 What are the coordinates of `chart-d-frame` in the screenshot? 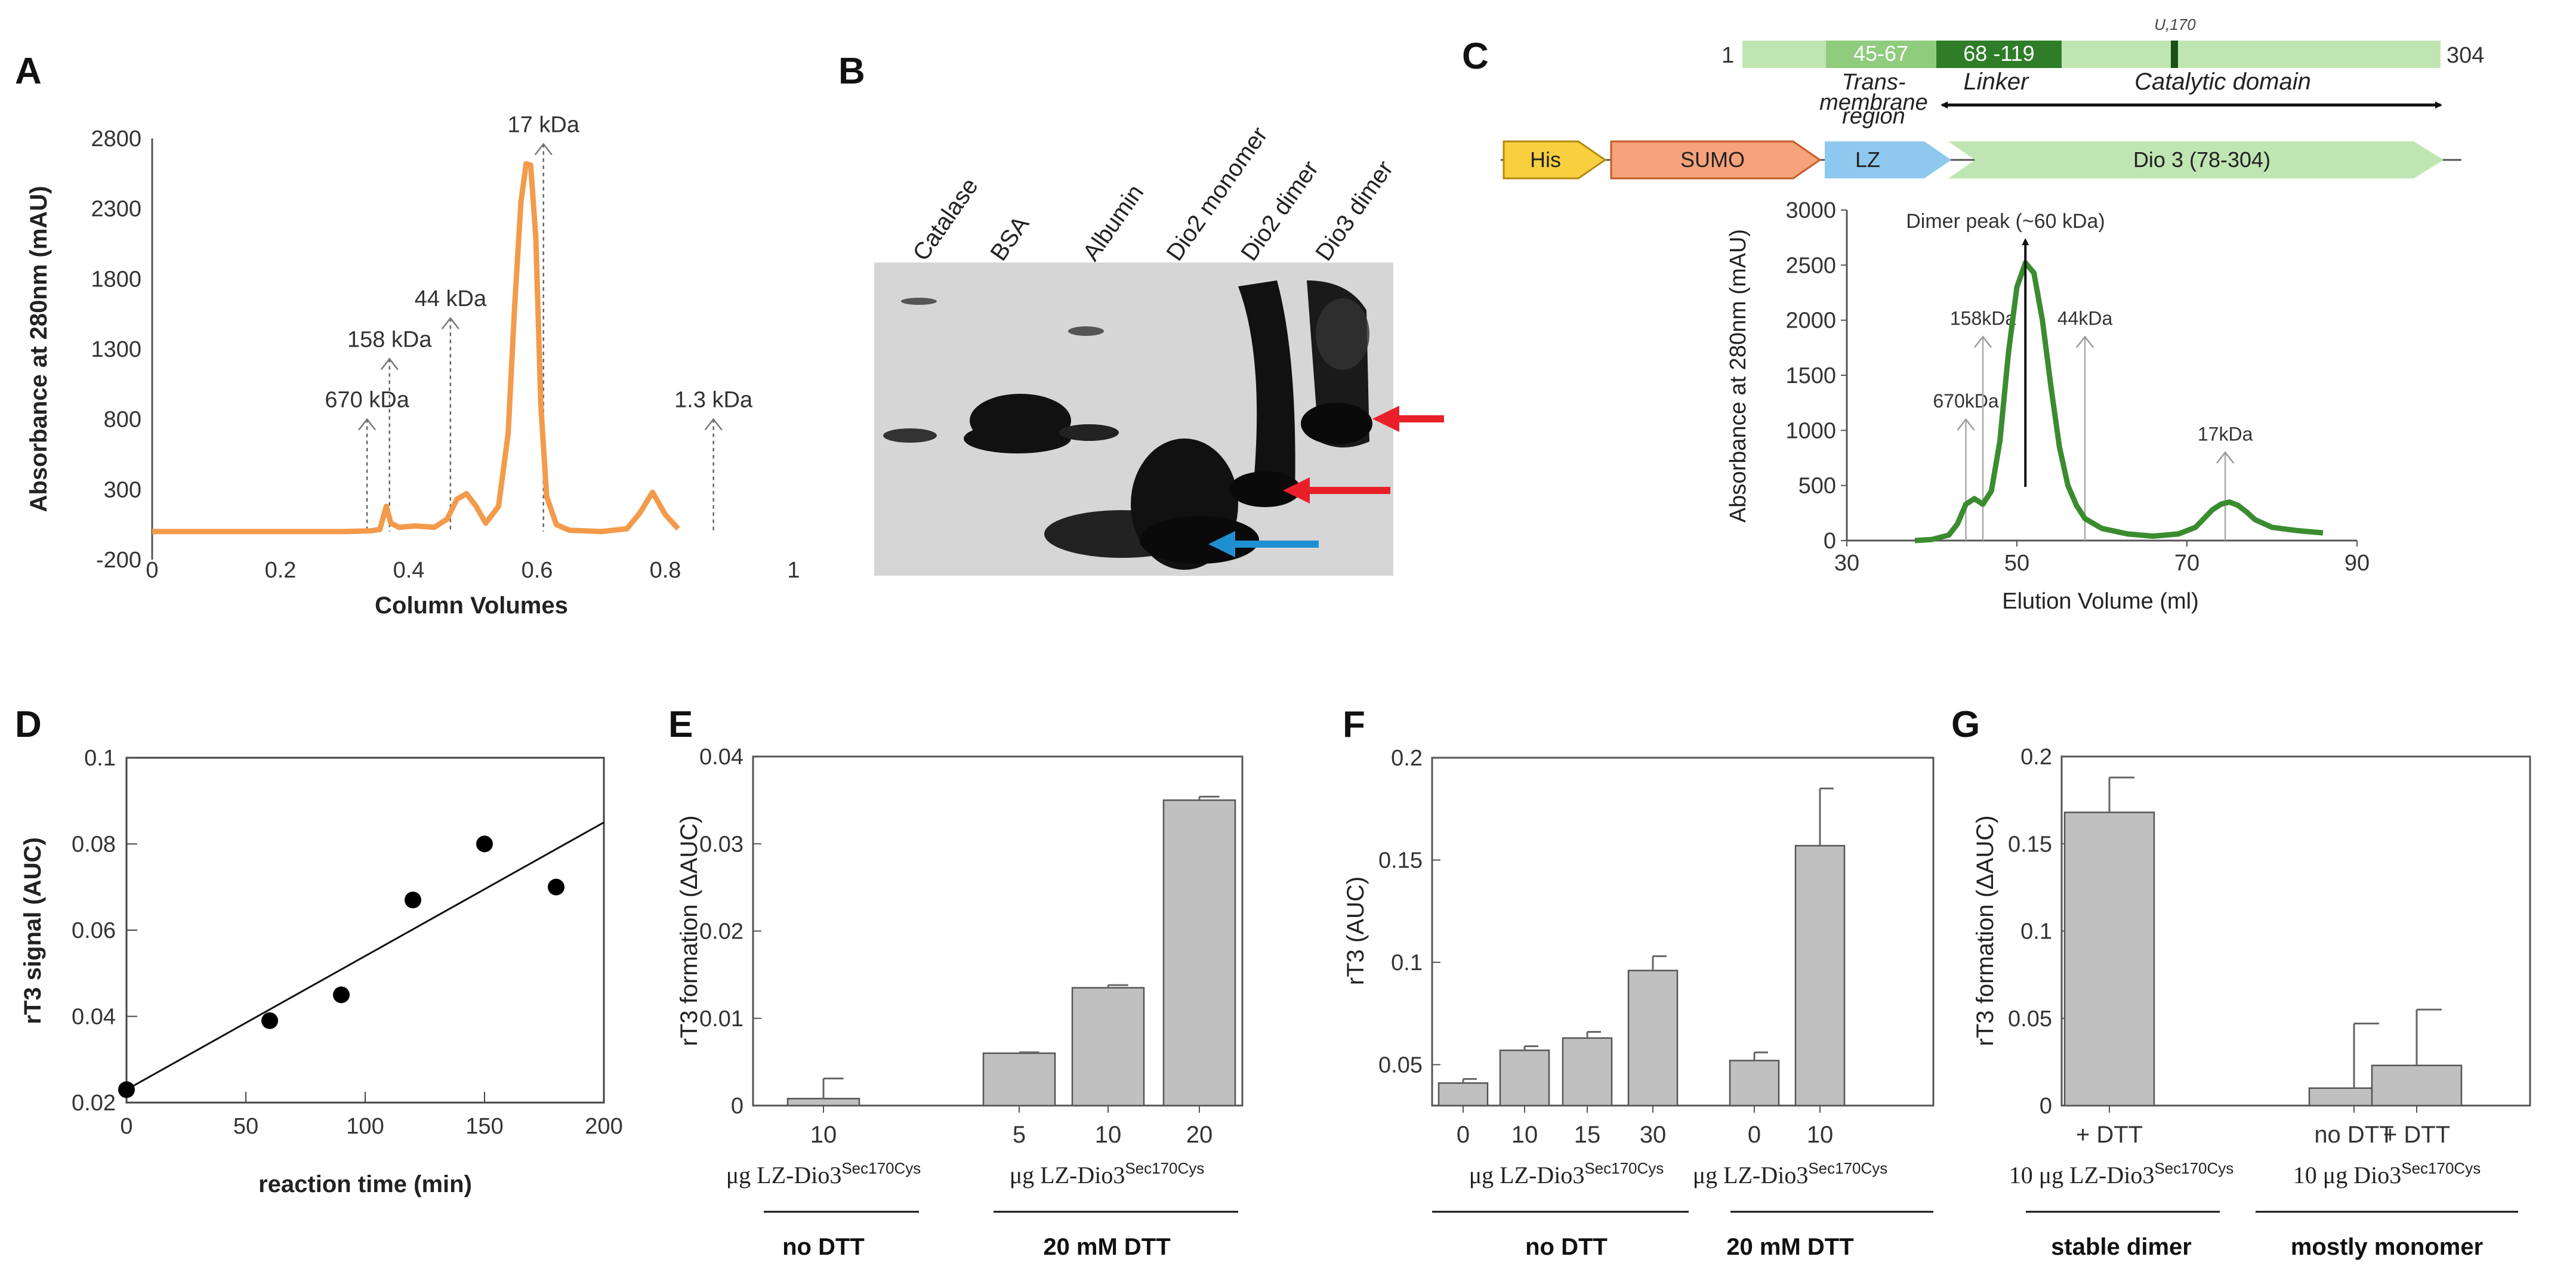 It's located at (365, 930).